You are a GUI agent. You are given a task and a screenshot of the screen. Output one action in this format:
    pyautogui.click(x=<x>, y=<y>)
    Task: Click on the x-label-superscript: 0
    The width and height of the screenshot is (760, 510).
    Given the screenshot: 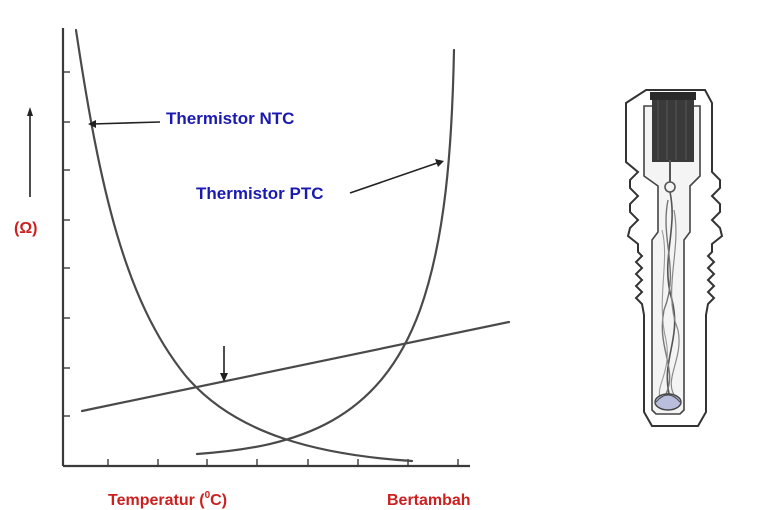 What is the action you would take?
    pyautogui.click(x=208, y=495)
    